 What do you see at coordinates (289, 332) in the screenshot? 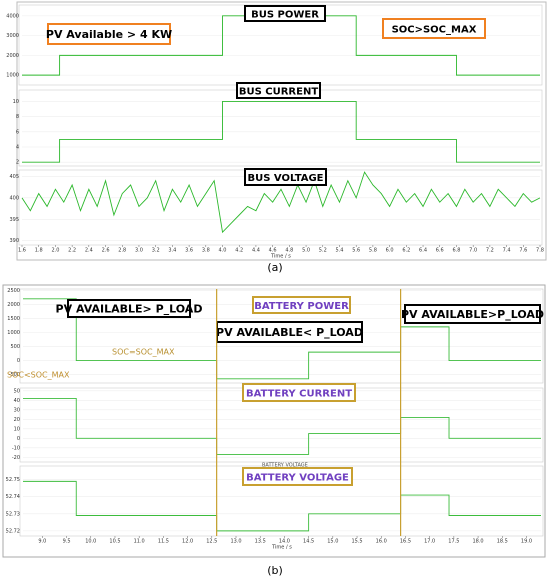
I see `annotation: PV AVAILABLE< P_LOAD` at bounding box center [289, 332].